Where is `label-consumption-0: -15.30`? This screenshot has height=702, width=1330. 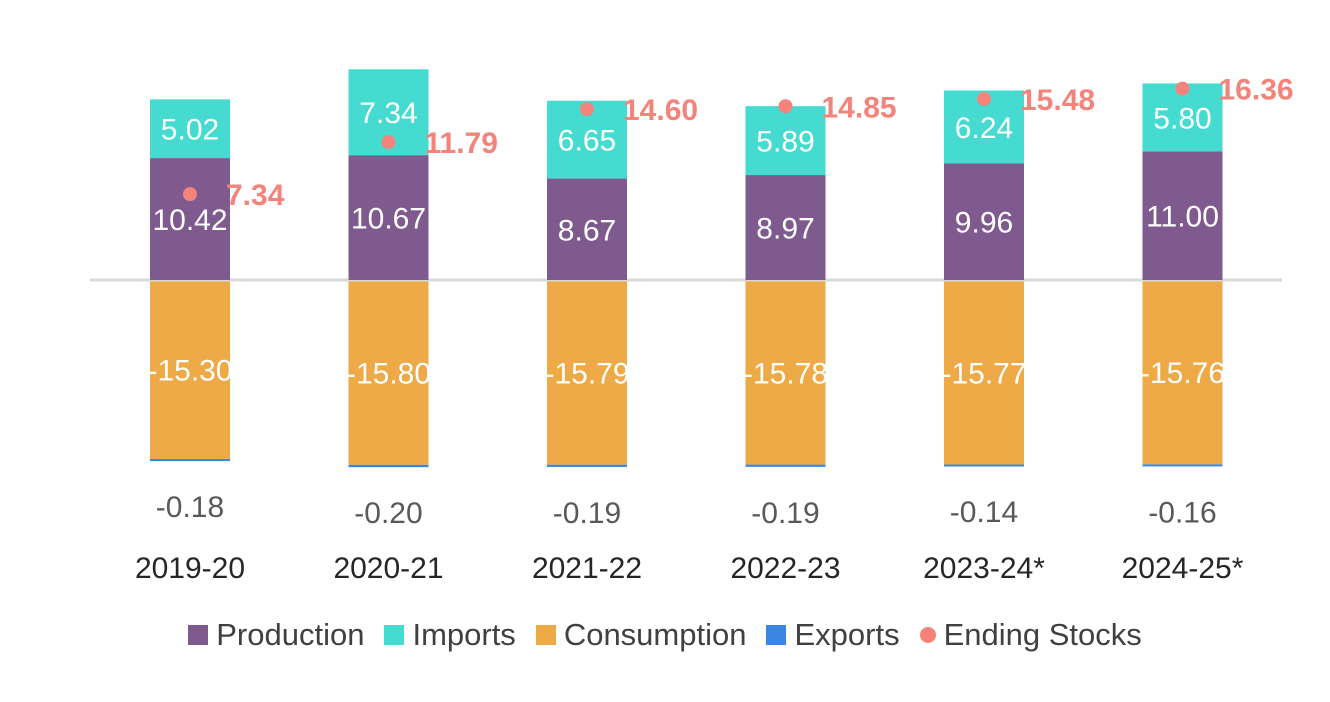 label-consumption-0: -15.30 is located at coordinates (189, 371).